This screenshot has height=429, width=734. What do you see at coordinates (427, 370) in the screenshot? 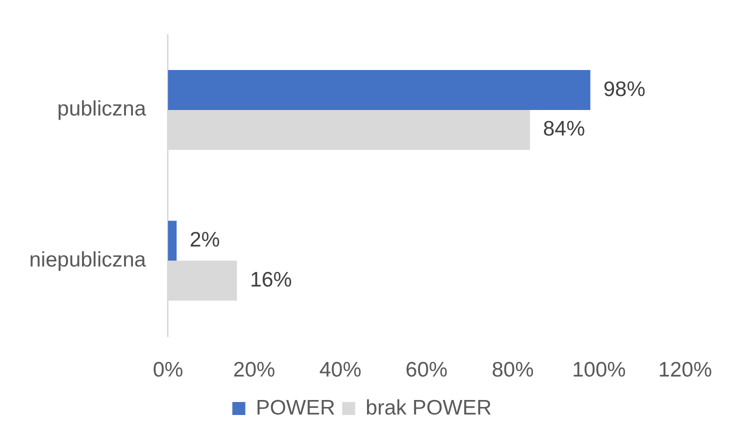
I see `x-tick-label: 60%` at bounding box center [427, 370].